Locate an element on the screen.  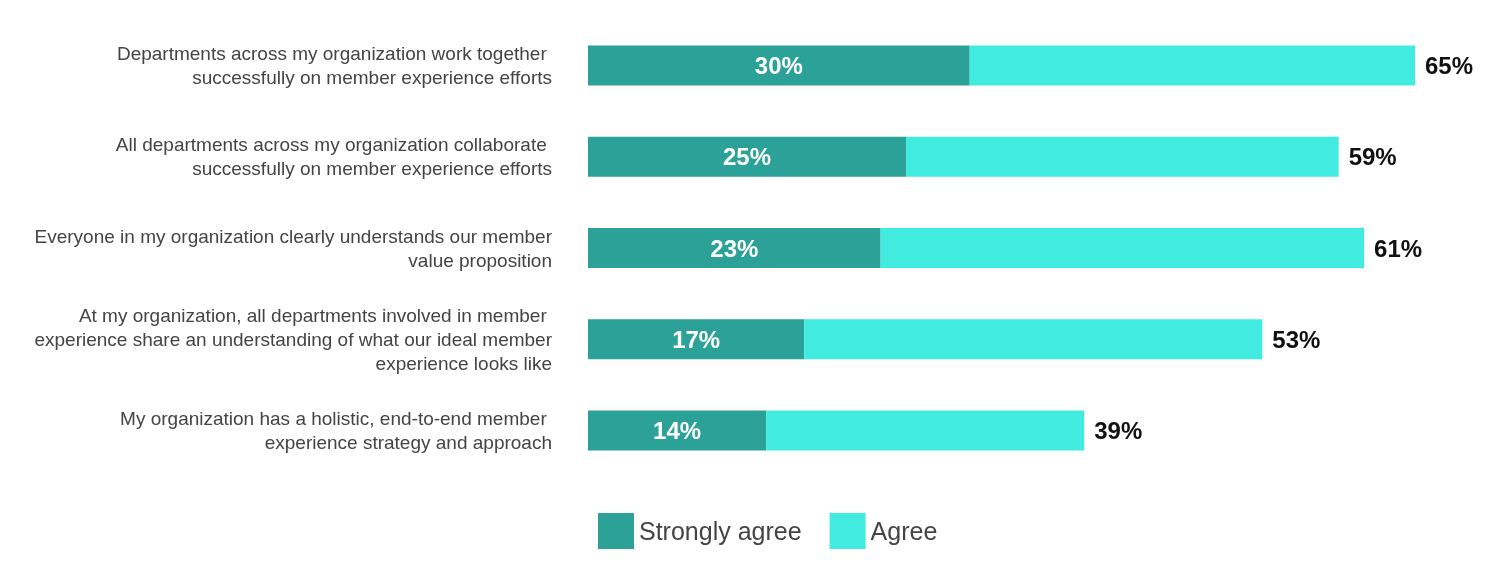
data-label: 23% is located at coordinates (734, 248).